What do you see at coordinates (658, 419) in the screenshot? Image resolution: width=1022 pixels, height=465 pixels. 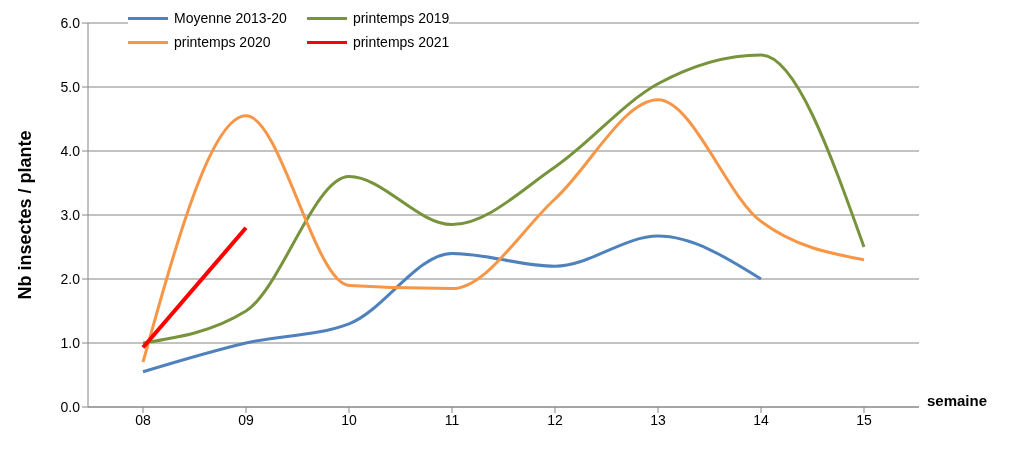 I see `x-tick-label: 13` at bounding box center [658, 419].